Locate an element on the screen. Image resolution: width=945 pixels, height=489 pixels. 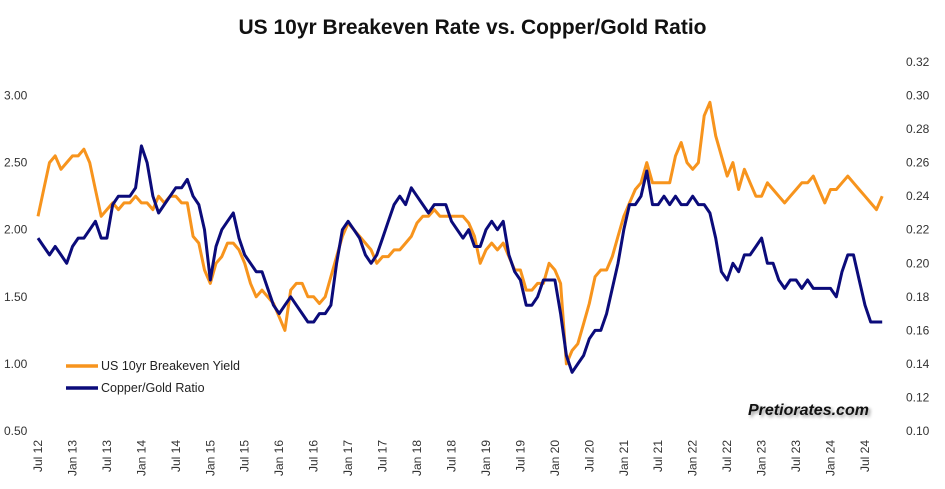
x-axis-tick-label: Jan 22 is located at coordinates (693, 458).